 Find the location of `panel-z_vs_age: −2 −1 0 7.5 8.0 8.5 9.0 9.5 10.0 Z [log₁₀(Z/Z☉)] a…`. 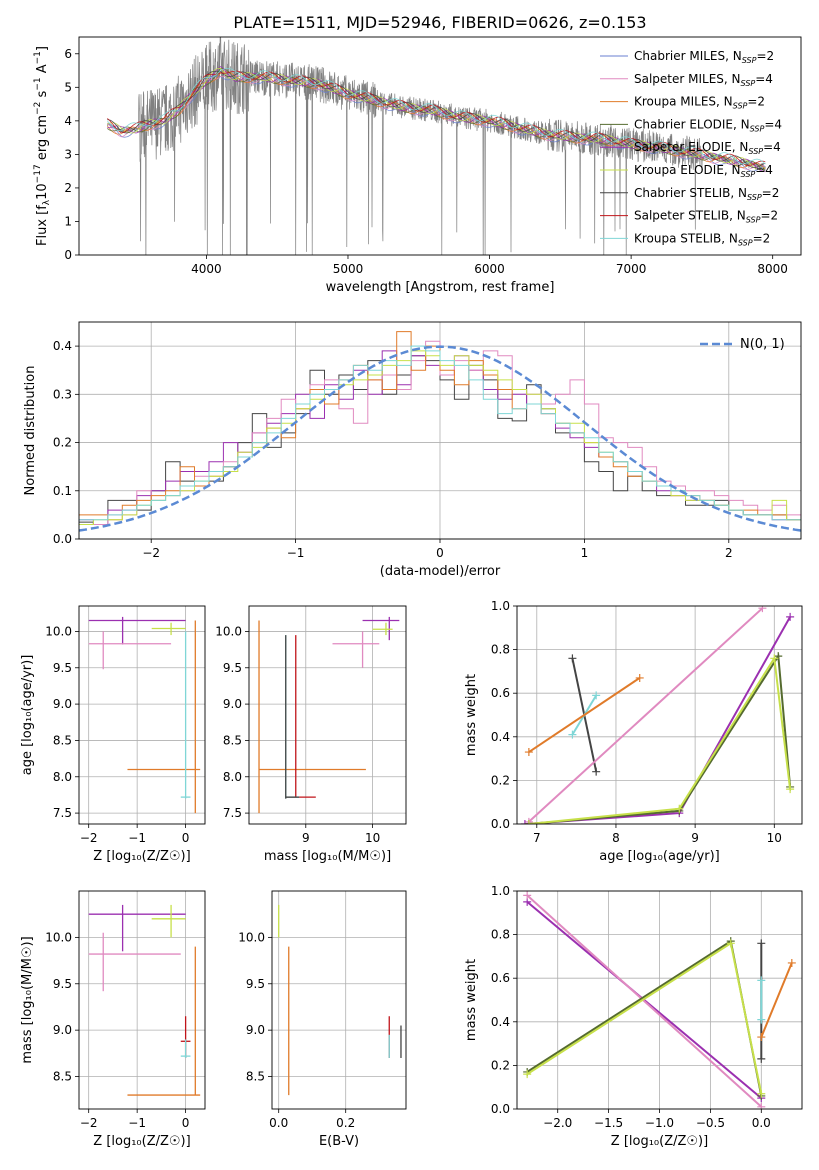

panel-z_vs_age: −2 −1 0 7.5 8.0 8.5 9.0 9.5 10.0 Z [log₁₀(Z/Z☉)] a… is located at coordinates (113, 734).